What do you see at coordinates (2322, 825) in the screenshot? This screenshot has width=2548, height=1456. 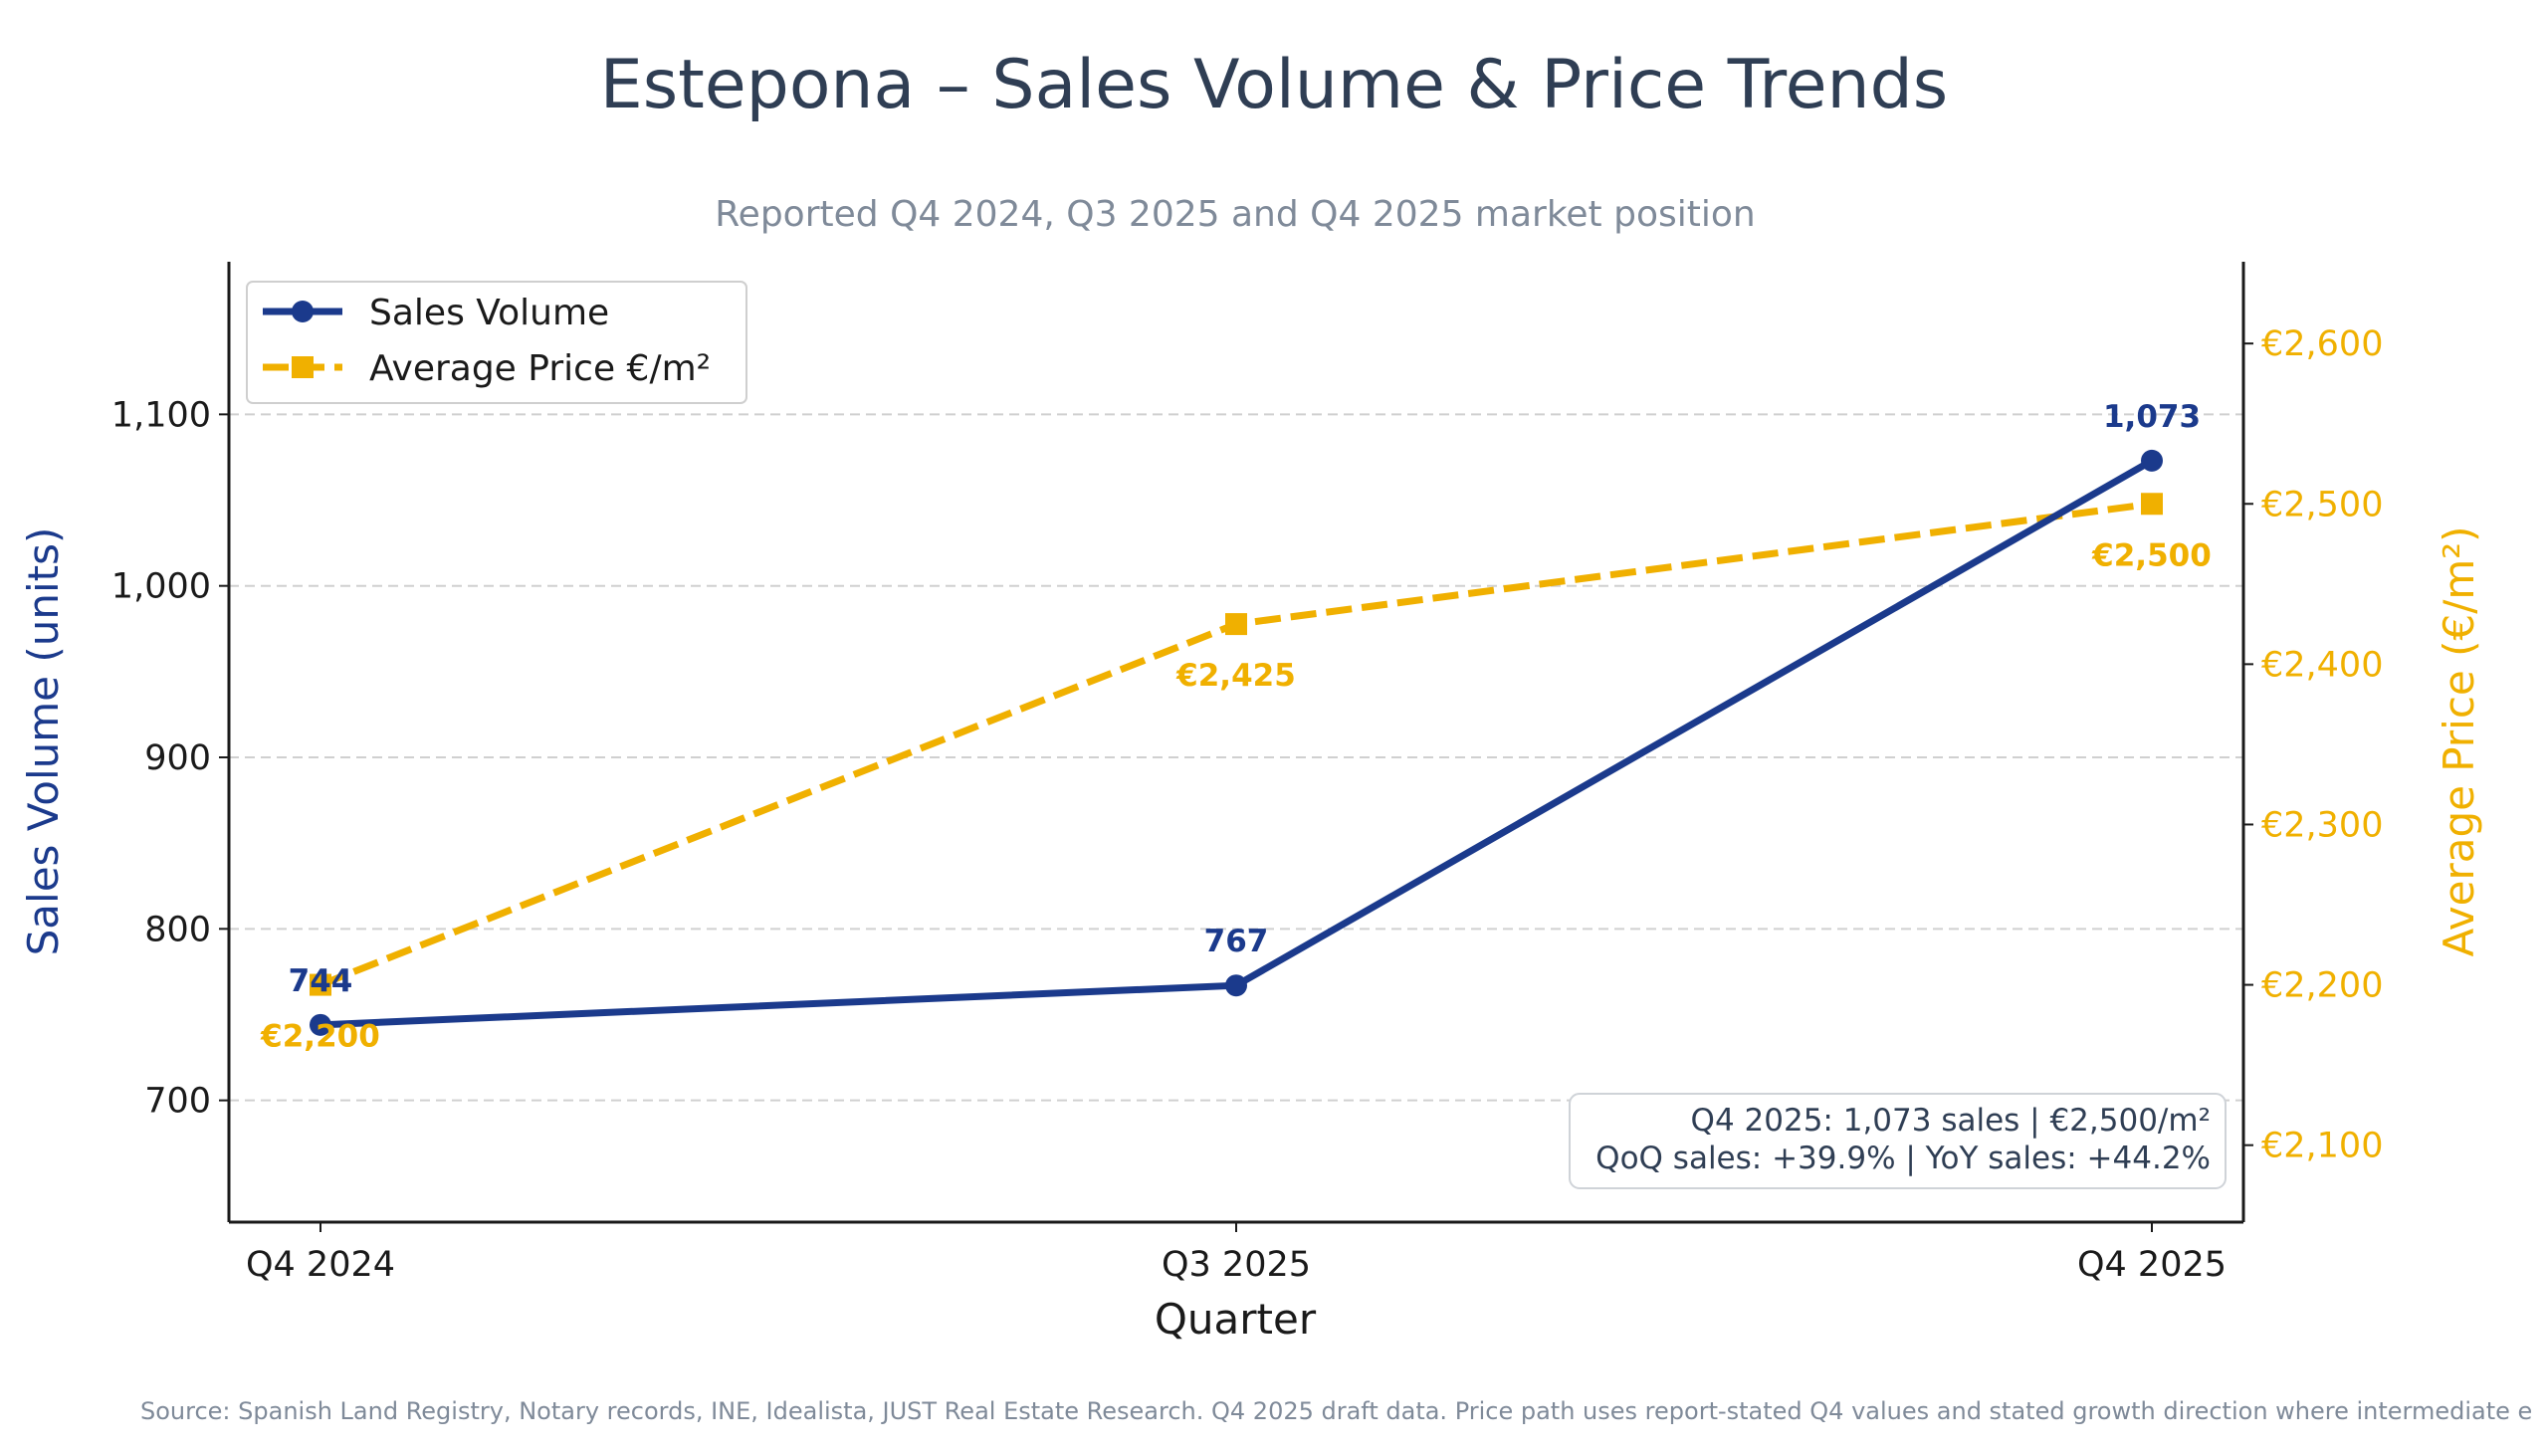 I see `y-tick-label-right: €2,300` at bounding box center [2322, 825].